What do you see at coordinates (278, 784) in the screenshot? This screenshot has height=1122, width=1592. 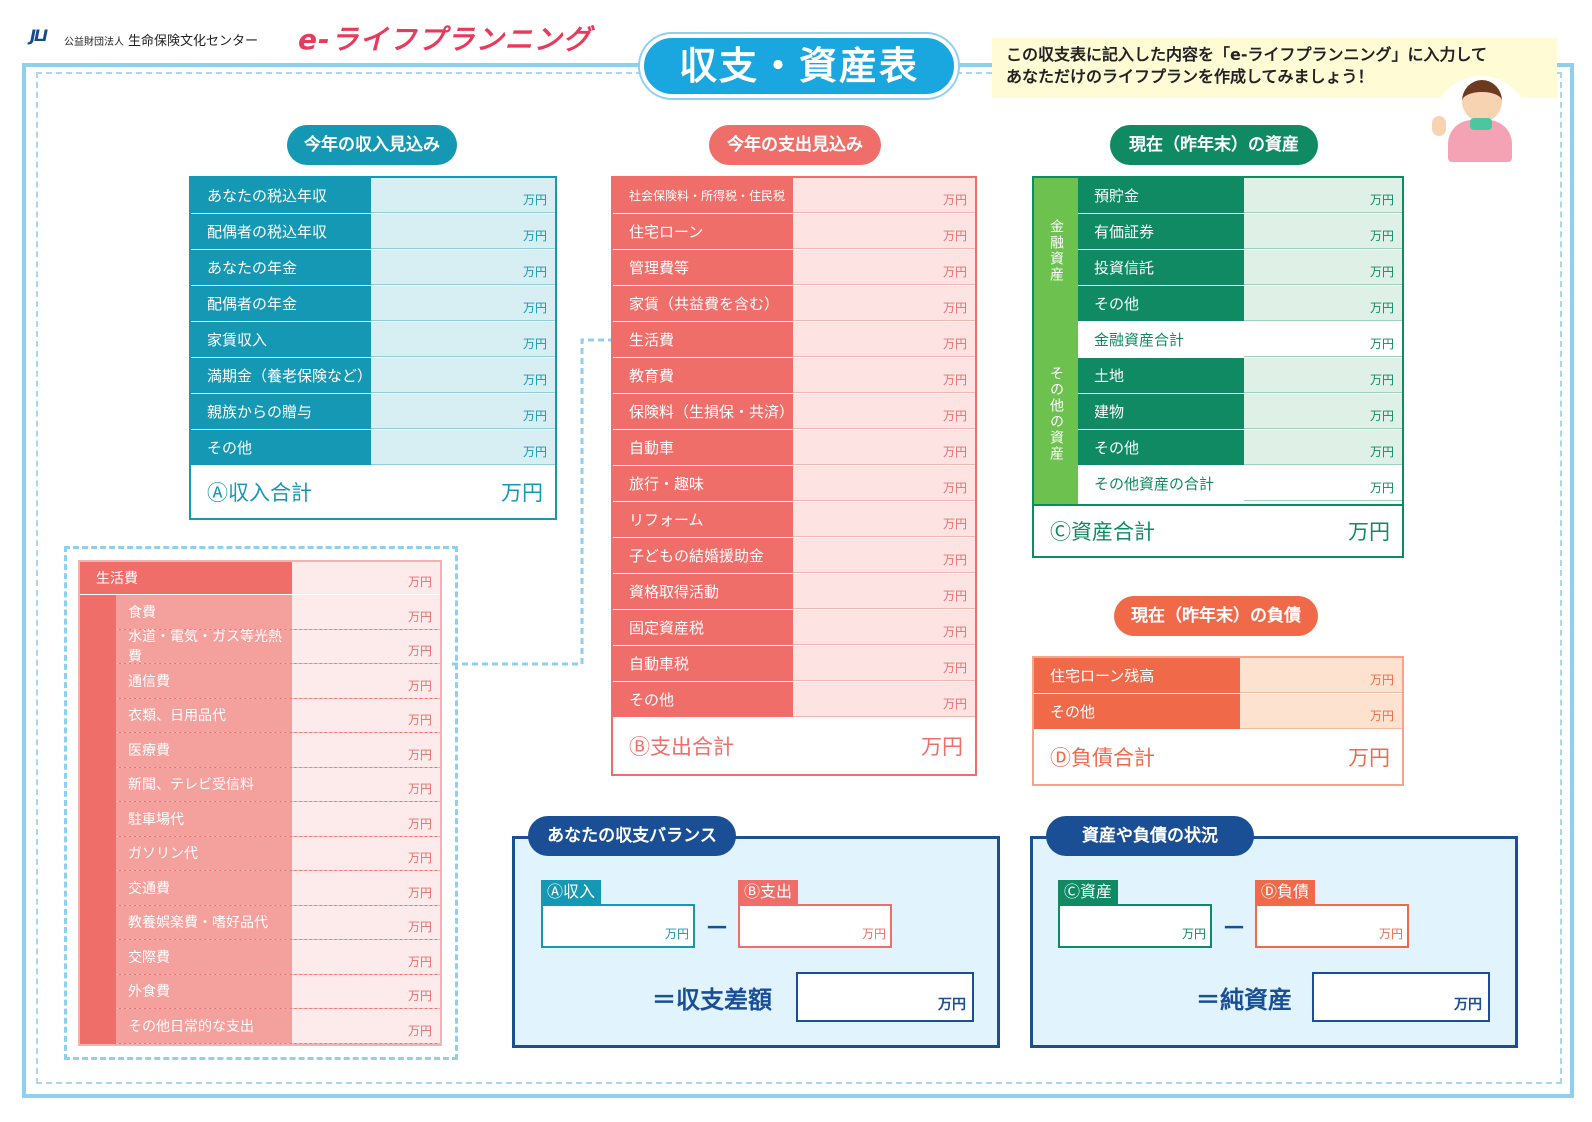 I see `living-item-row: 新聞、テレビ受信料 万円` at bounding box center [278, 784].